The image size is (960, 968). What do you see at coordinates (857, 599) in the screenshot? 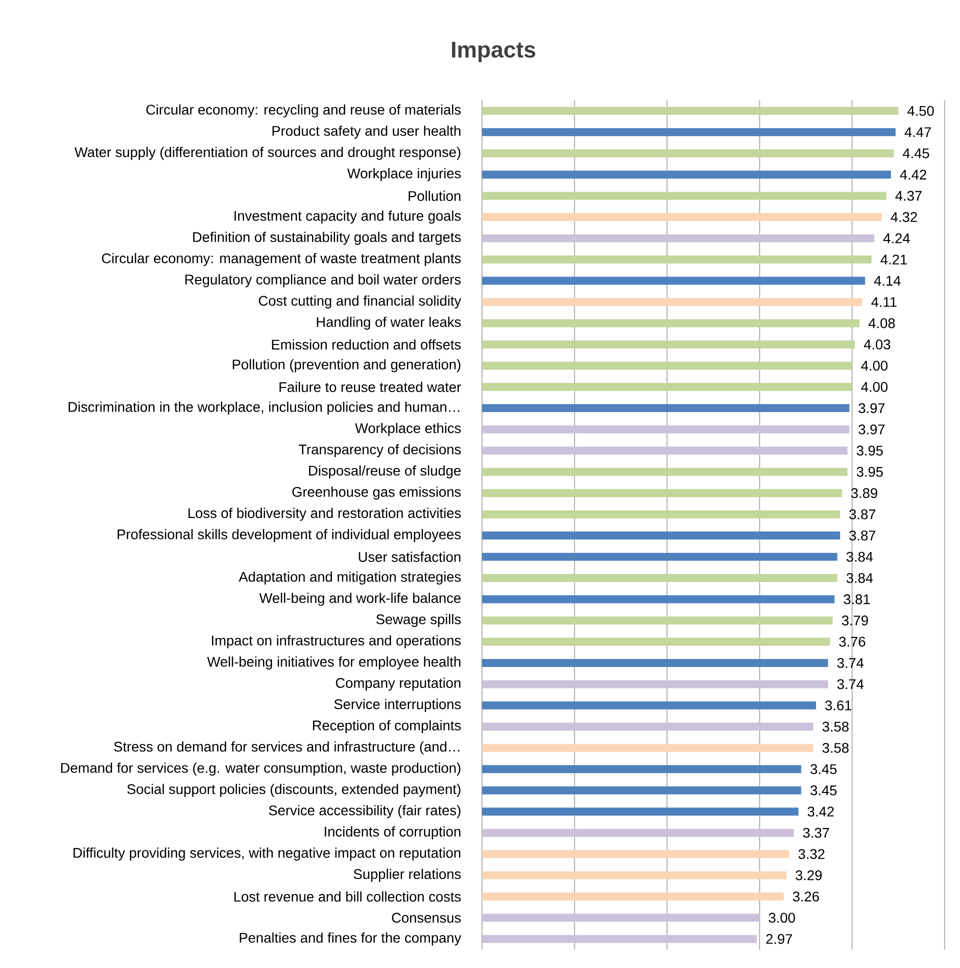
I see `data-label: 3.81` at bounding box center [857, 599].